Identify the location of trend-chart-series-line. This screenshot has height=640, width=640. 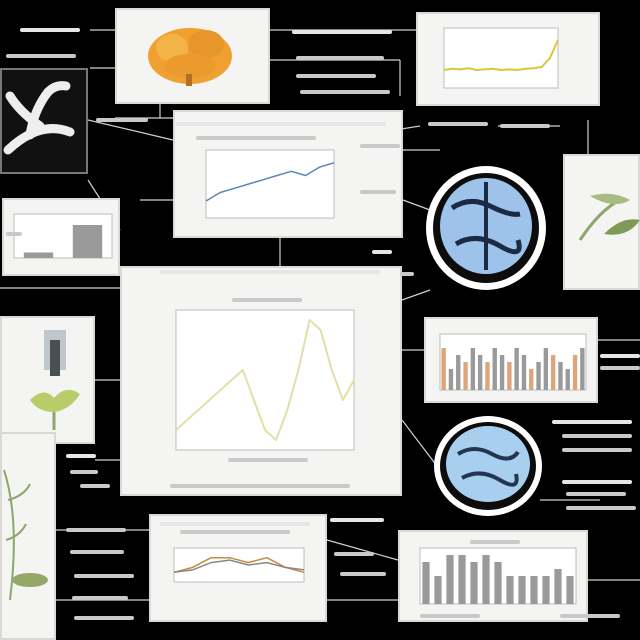
(270, 182).